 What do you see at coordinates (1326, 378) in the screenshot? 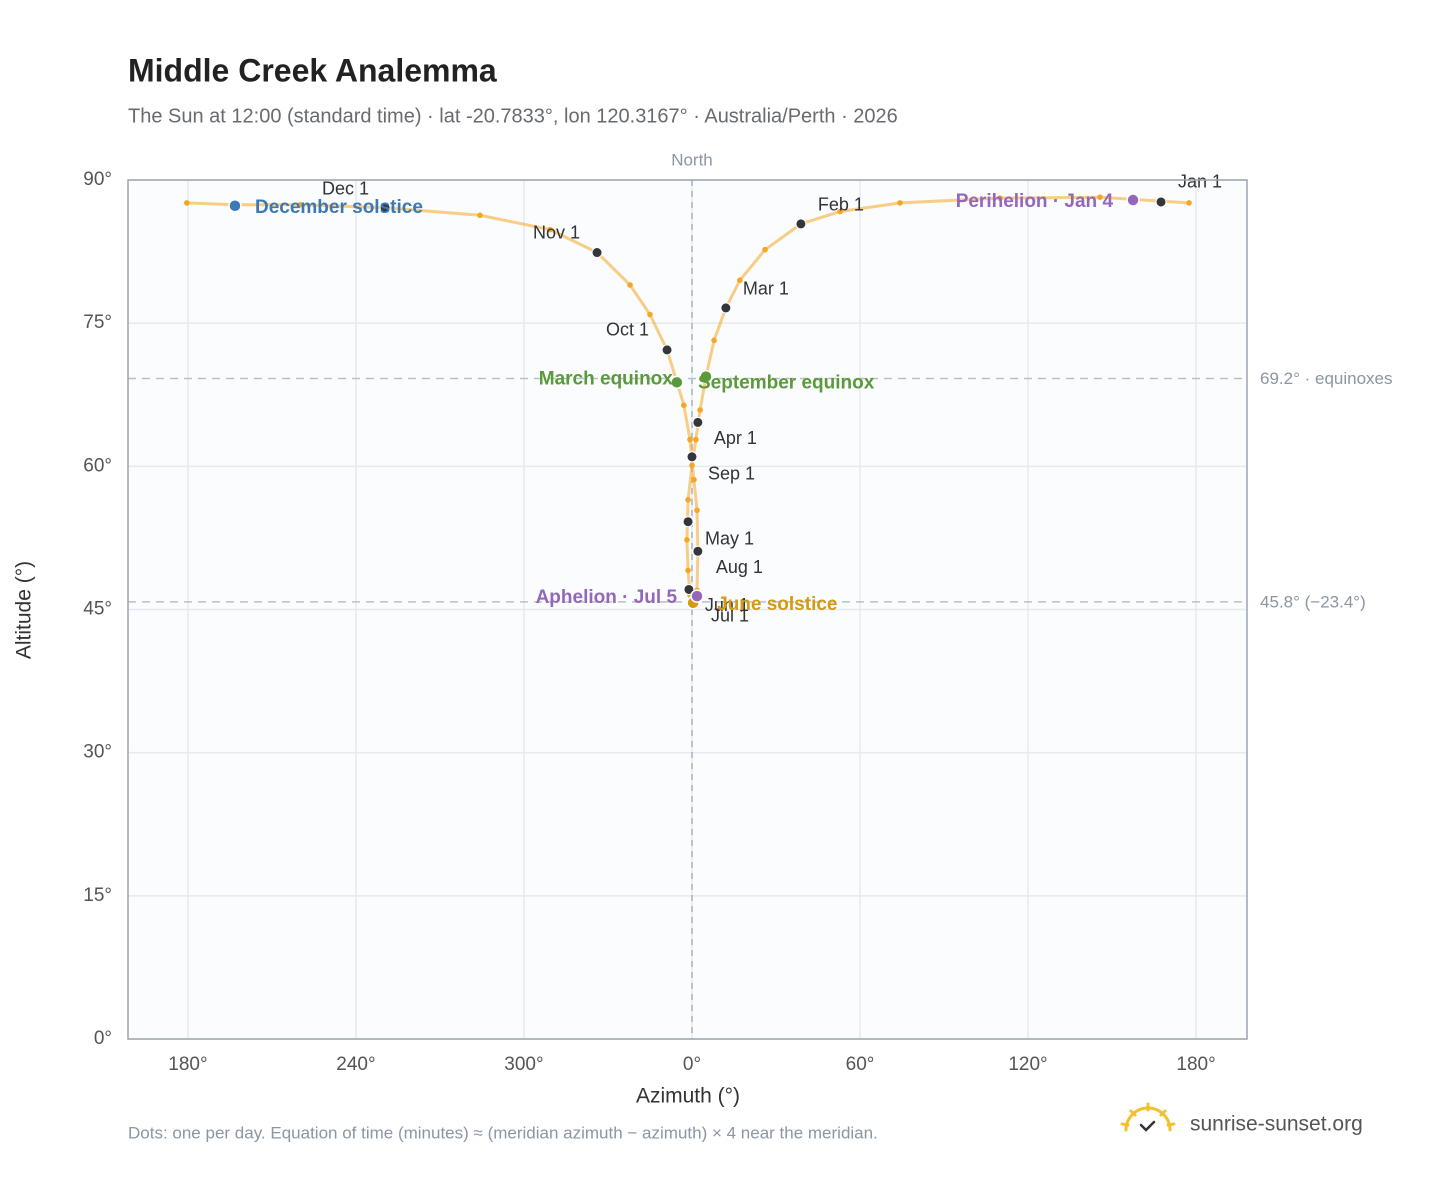
I see `reference-label: 69.2° · equinoxes` at bounding box center [1326, 378].